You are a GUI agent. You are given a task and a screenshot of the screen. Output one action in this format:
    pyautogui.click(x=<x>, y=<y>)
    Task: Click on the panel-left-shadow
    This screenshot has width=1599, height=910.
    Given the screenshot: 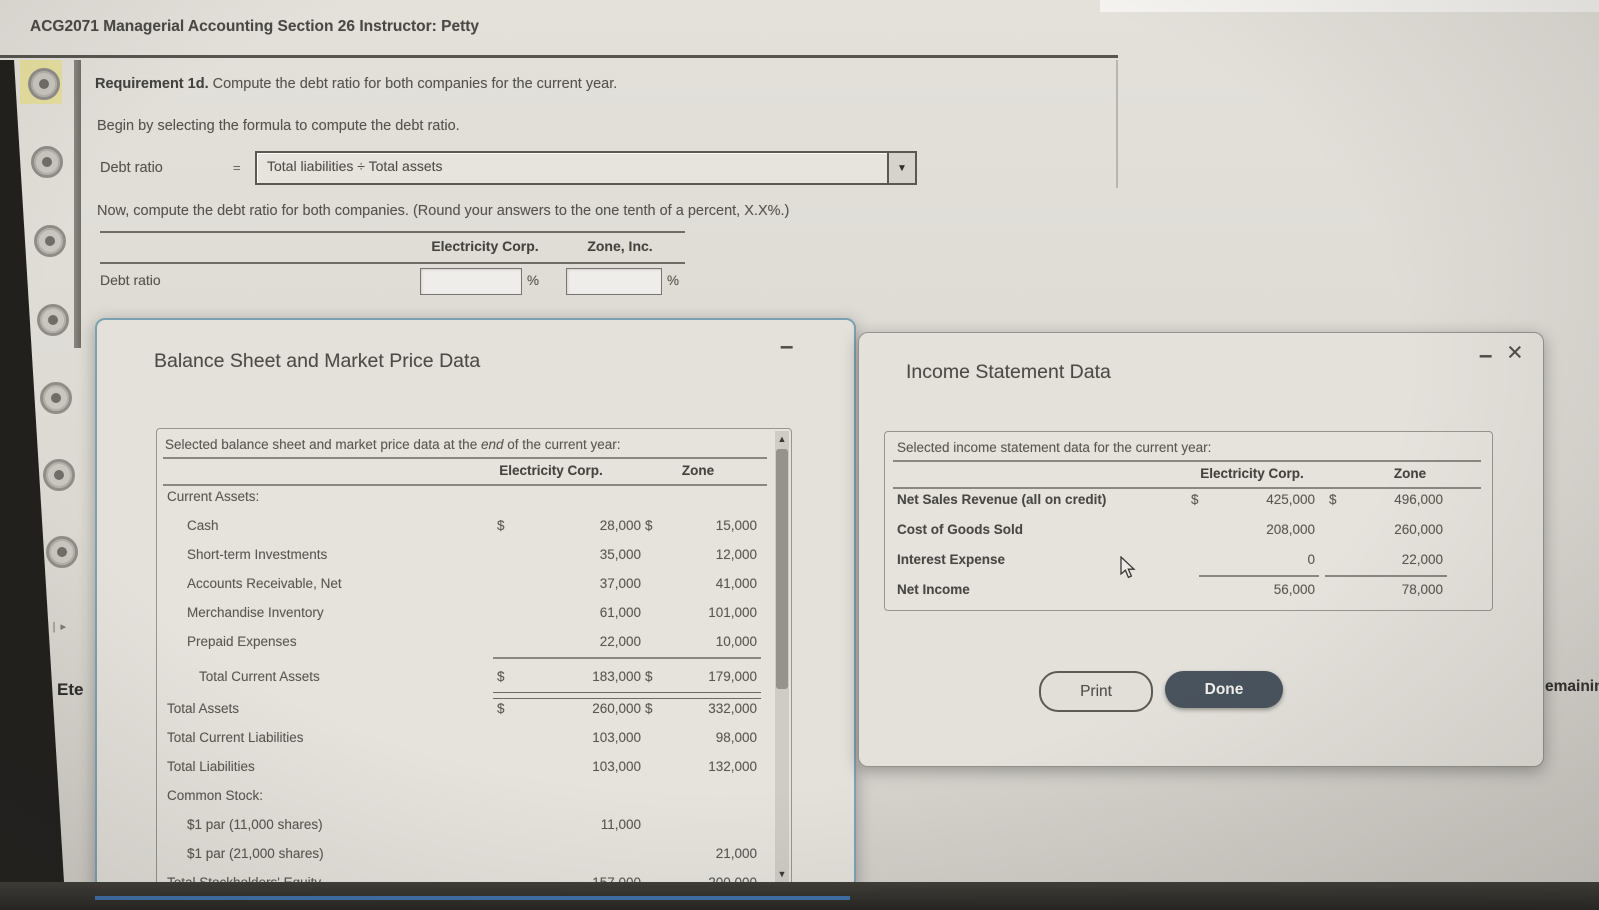 What is the action you would take?
    pyautogui.click(x=77, y=204)
    